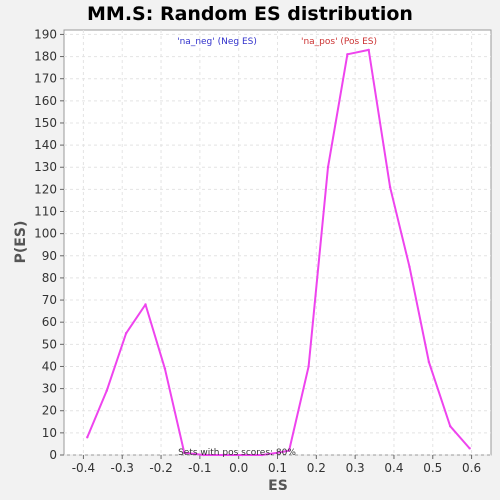 The image size is (500, 500). I want to click on legend-item-pos: 'na_pos' (Pos ES), so click(339, 42).